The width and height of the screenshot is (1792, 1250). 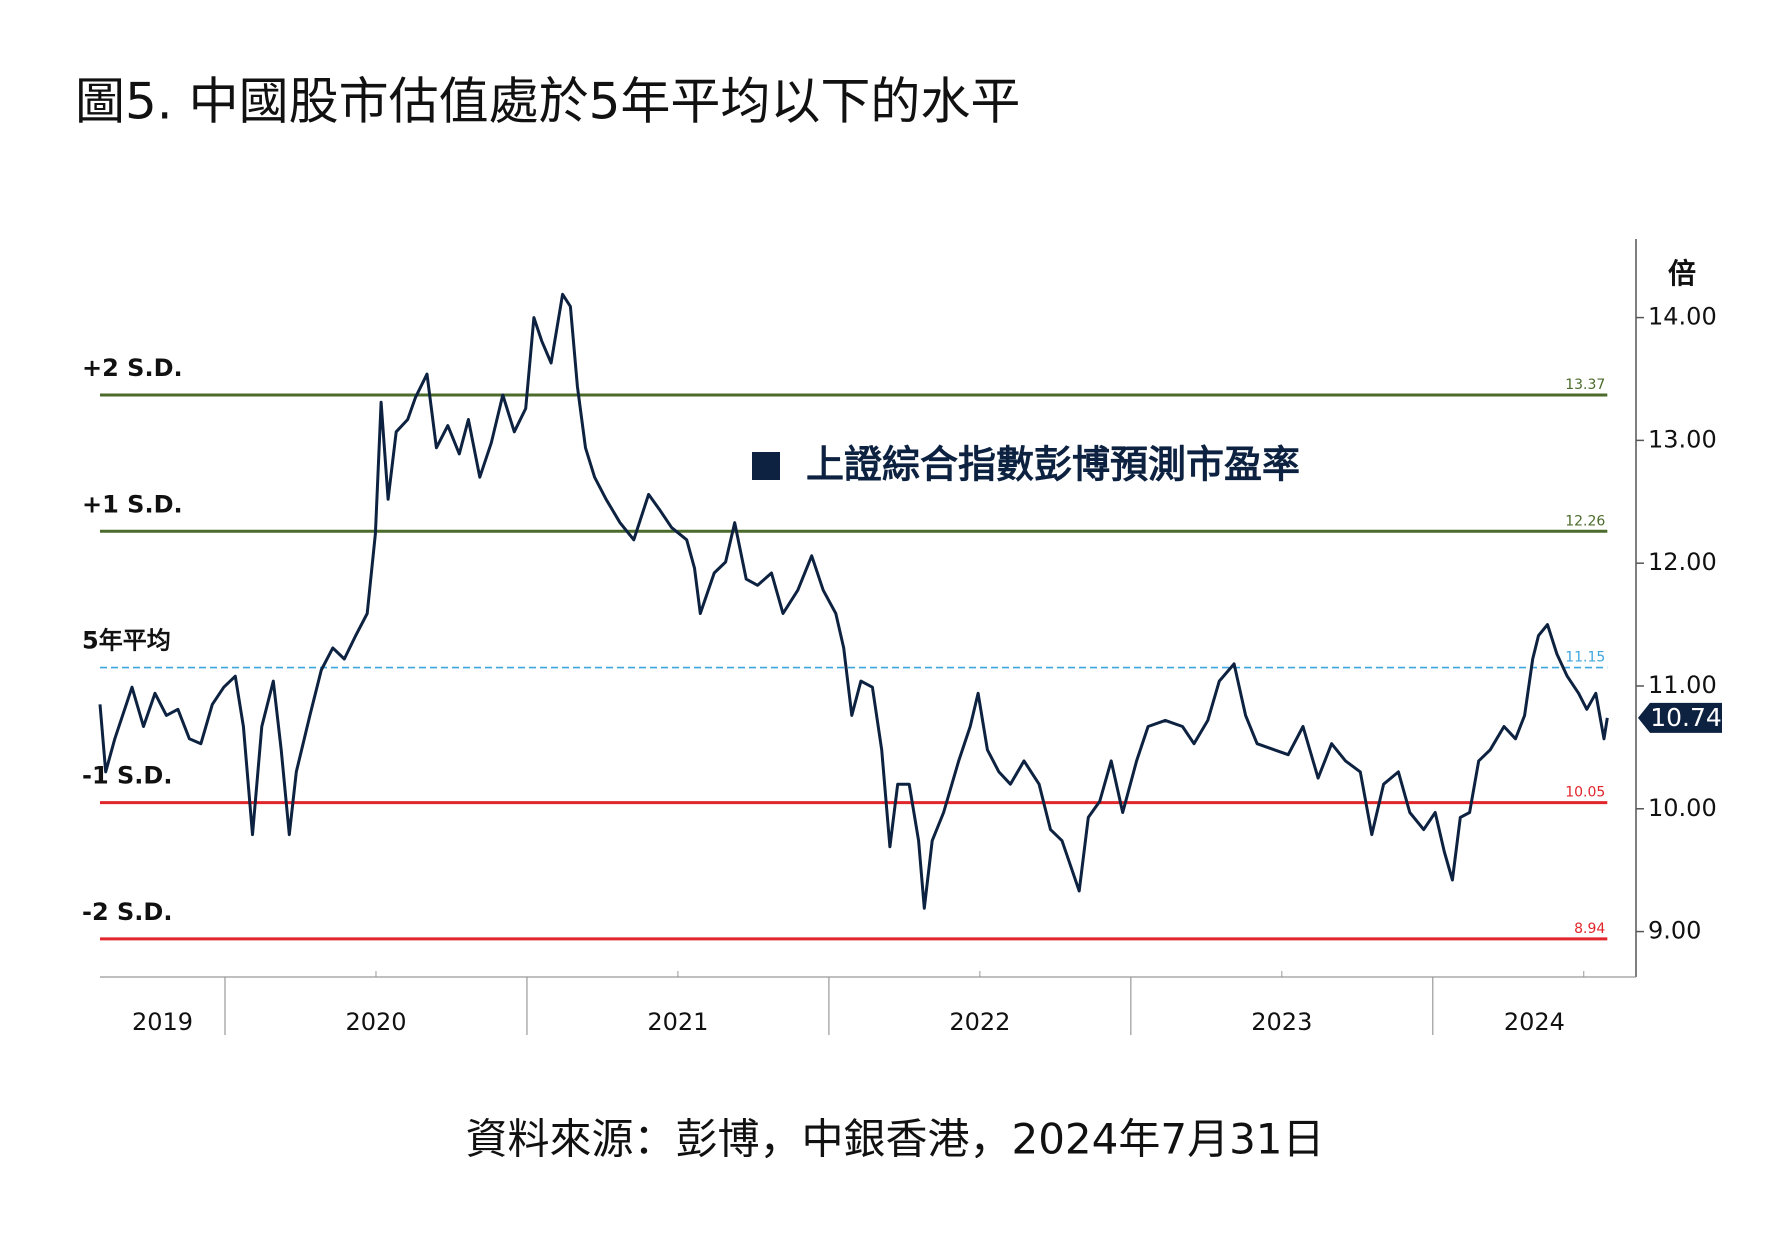 What do you see at coordinates (1585, 521) in the screenshot?
I see `reference-value: 12.26` at bounding box center [1585, 521].